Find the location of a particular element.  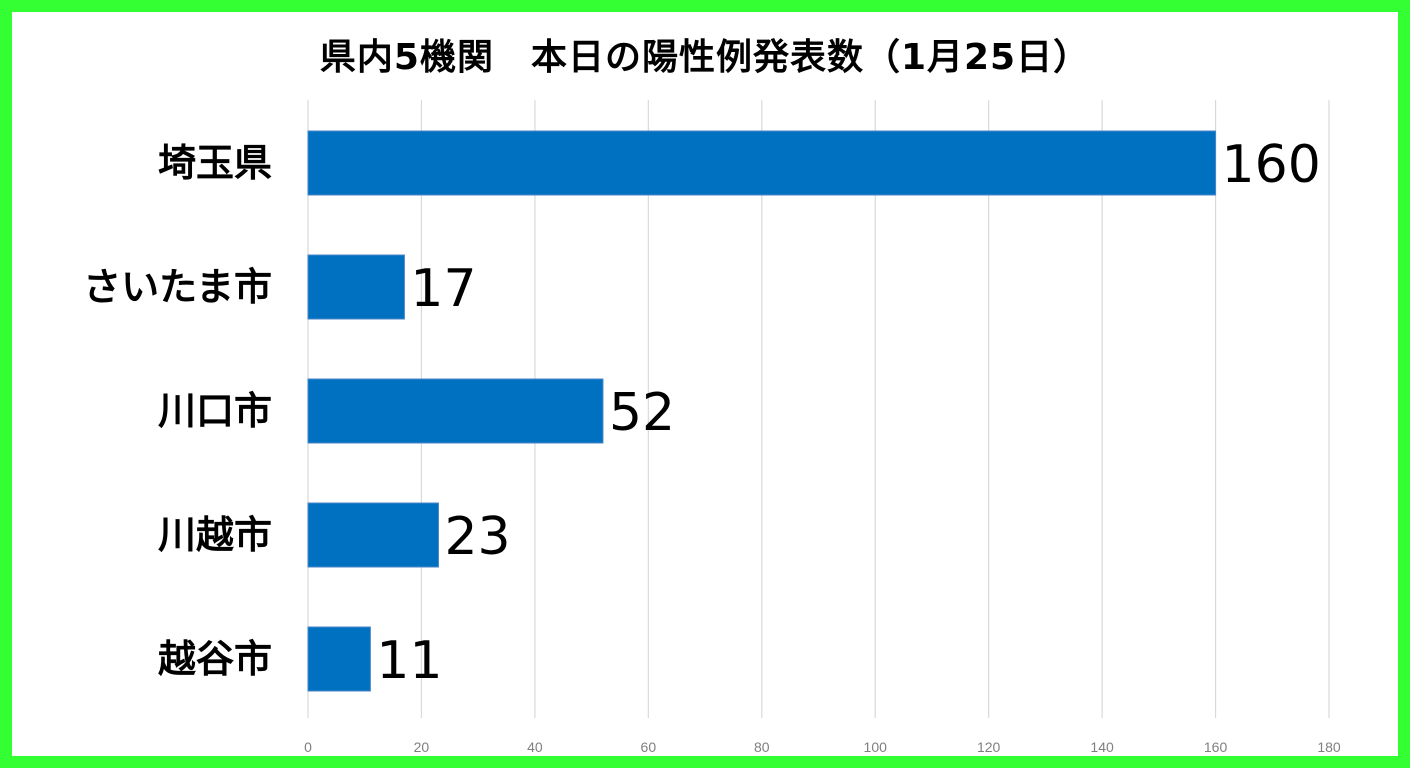

data-label: 52 is located at coordinates (642, 413).